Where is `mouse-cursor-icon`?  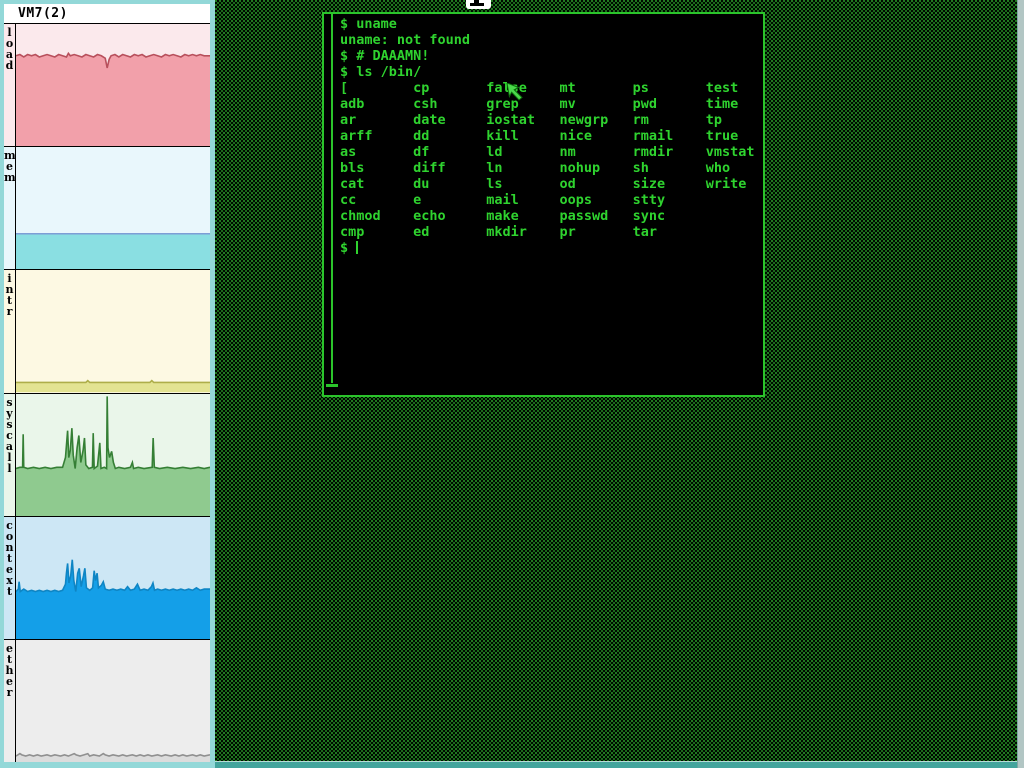
mouse-cursor-icon is located at coordinates (514, 92).